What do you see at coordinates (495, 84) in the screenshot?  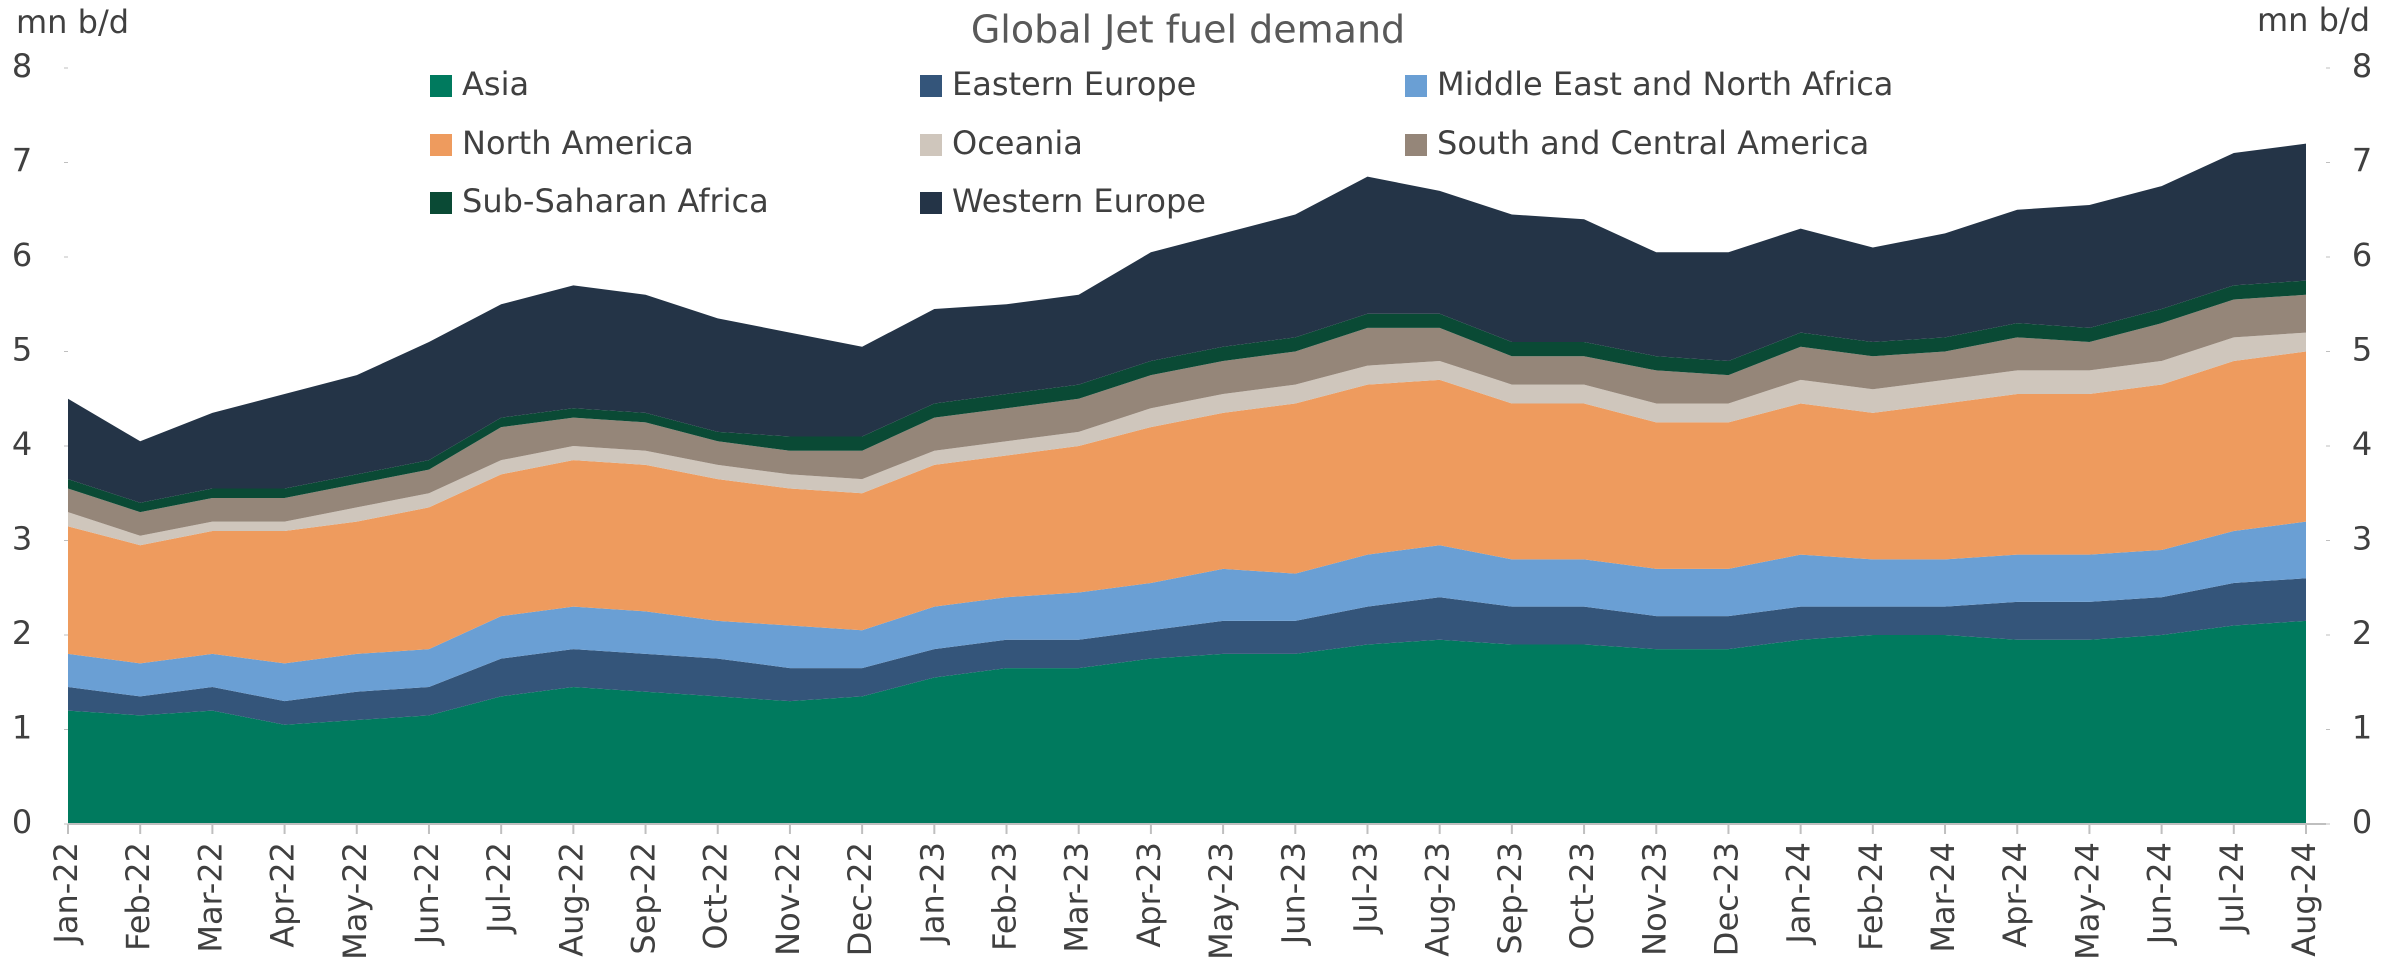 I see `legend-label: Asia` at bounding box center [495, 84].